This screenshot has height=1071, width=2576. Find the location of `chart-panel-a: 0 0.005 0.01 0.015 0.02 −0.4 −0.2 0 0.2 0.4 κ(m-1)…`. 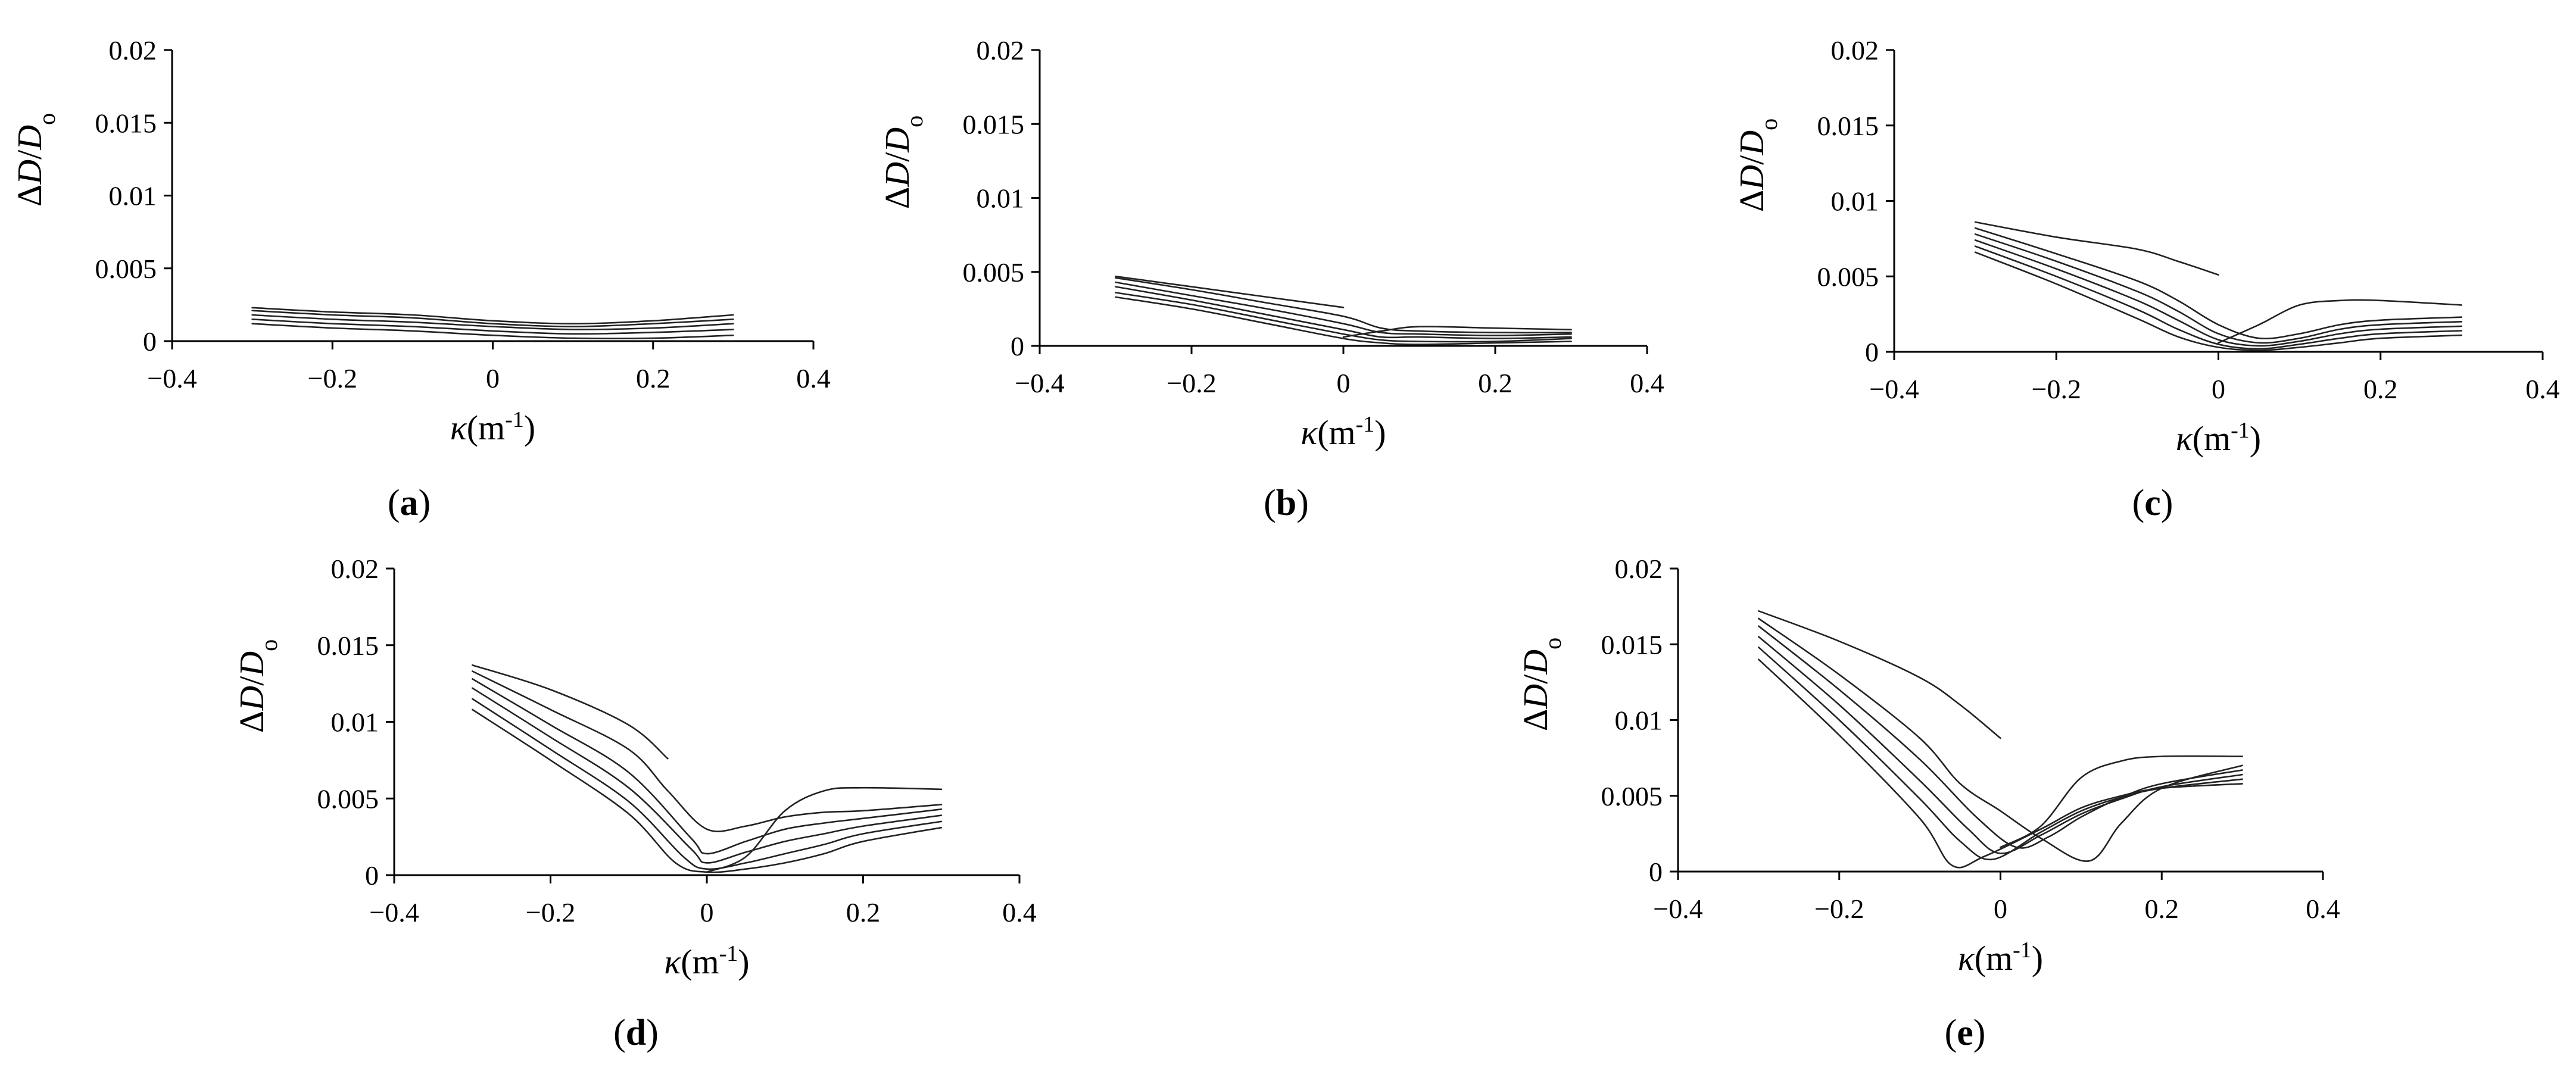

chart-panel-a: 0 0.005 0.01 0.015 0.02 −0.4 −0.2 0 0.2 0.4 κ(m-1)… is located at coordinates (421, 279).